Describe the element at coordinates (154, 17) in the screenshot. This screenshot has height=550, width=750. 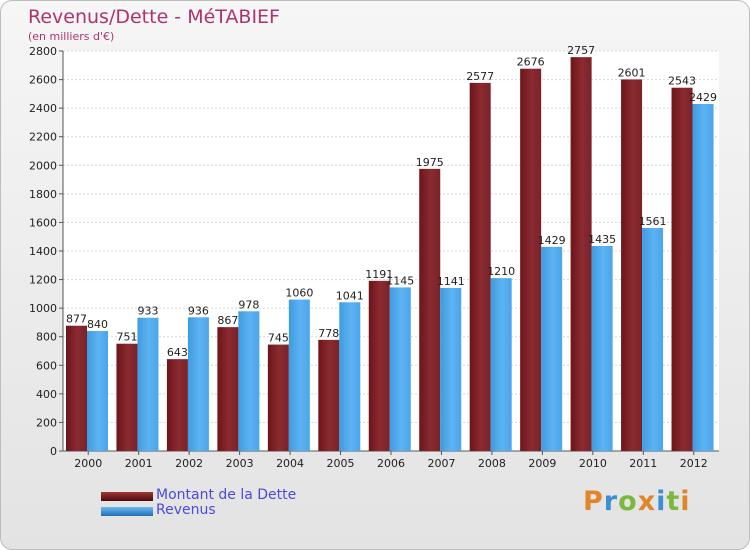
I see `chart-title: Revenus/Dette - MéTABIEF` at that location.